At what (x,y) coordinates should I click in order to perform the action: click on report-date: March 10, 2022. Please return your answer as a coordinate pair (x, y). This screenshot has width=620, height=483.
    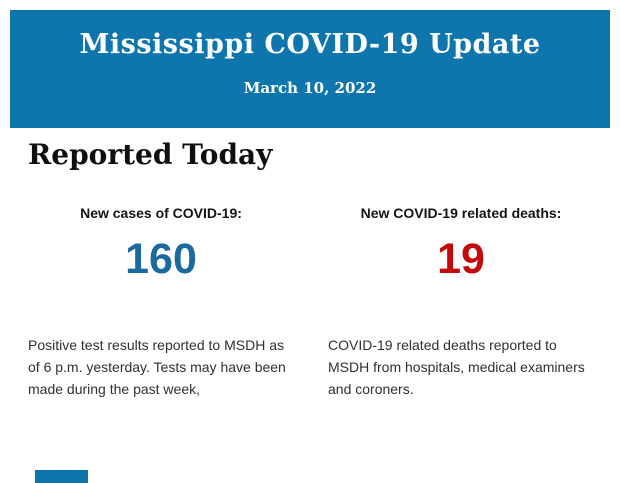
    Looking at the image, I should click on (310, 88).